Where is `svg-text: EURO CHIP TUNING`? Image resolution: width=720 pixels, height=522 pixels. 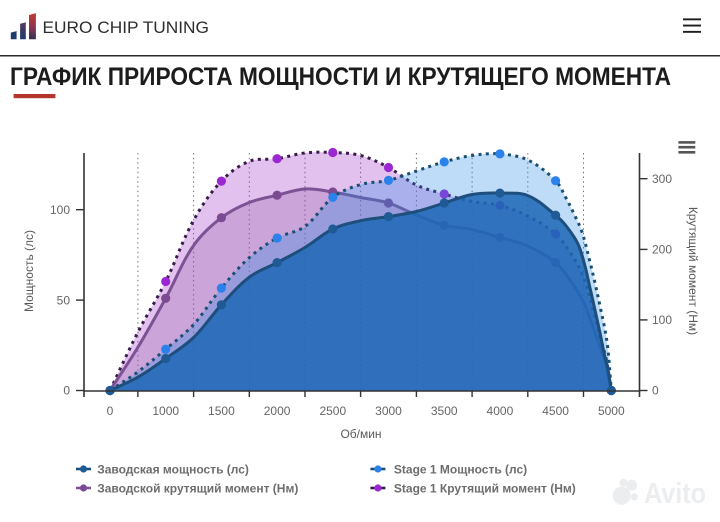 svg-text: EURO CHIP TUNING is located at coordinates (126, 28).